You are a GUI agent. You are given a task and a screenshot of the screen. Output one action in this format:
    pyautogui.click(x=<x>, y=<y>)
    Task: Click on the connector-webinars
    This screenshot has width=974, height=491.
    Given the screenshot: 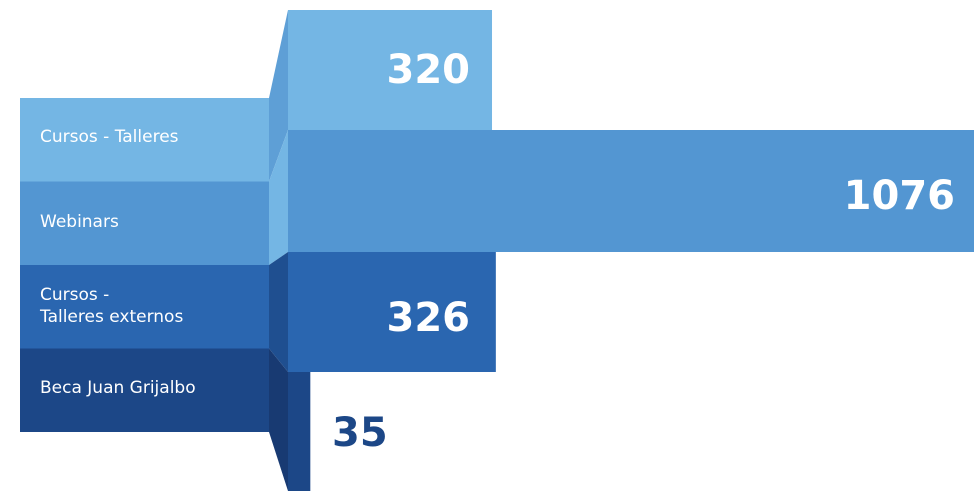 What is the action you would take?
    pyautogui.click(x=278, y=197)
    